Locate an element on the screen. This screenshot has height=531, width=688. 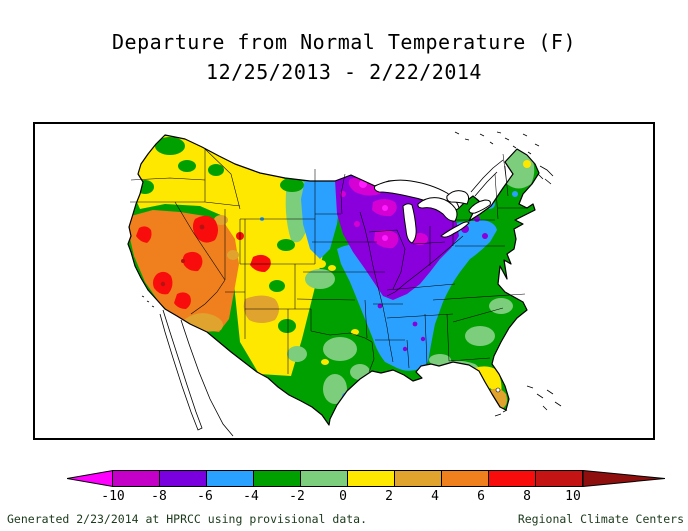
credit-note: Regional Climate Centers is located at coordinates (600, 519).